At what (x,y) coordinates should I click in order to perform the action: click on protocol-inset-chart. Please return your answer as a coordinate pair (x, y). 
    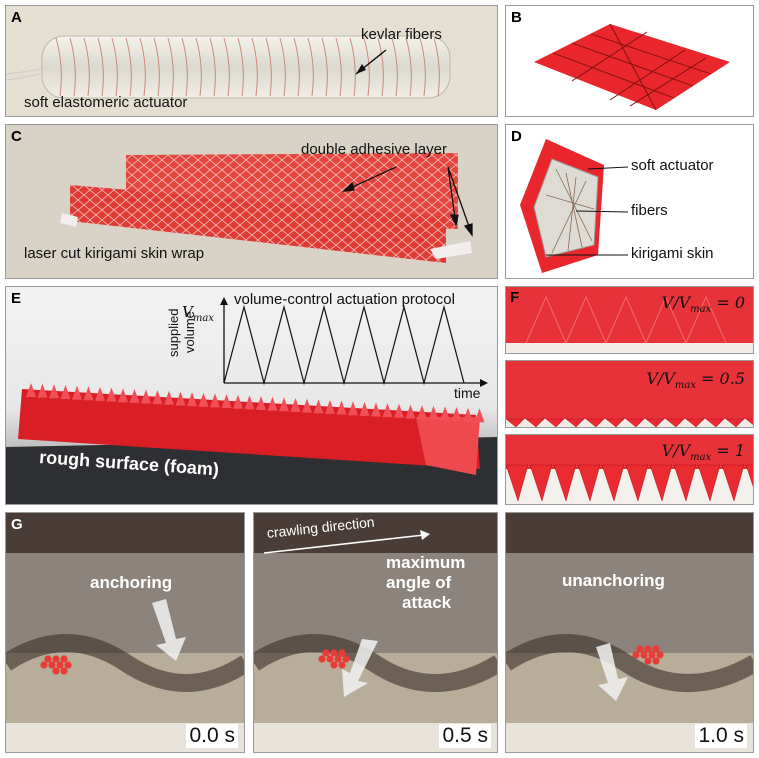
    Looking at the image, I should click on (354, 342).